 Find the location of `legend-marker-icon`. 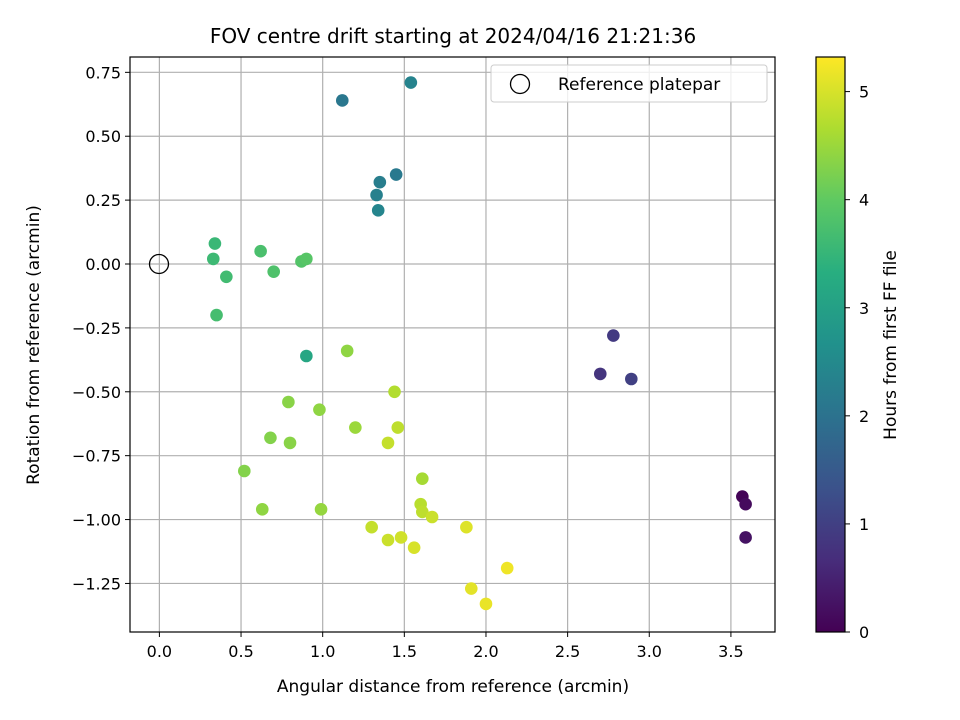

legend-marker-icon is located at coordinates (520, 84).